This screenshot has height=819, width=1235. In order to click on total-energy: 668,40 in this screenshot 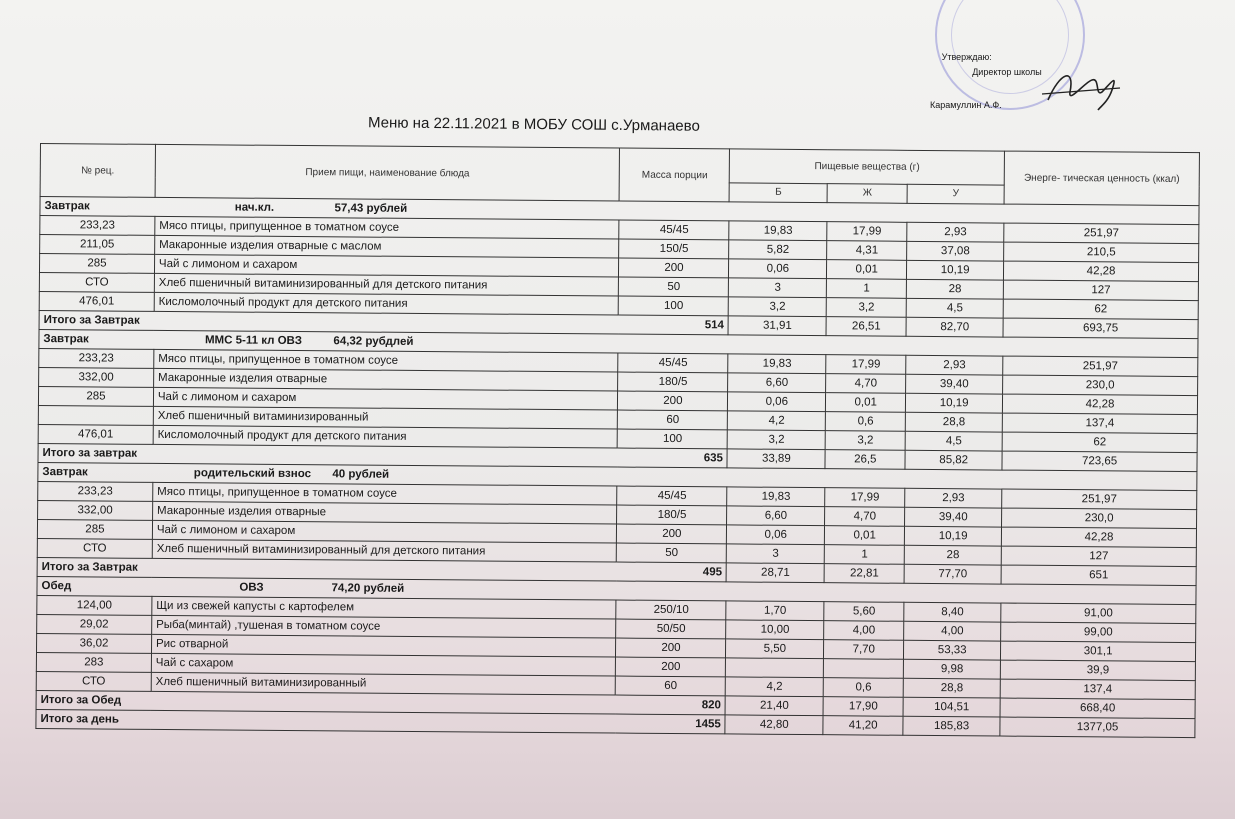, I will do `click(1098, 708)`.